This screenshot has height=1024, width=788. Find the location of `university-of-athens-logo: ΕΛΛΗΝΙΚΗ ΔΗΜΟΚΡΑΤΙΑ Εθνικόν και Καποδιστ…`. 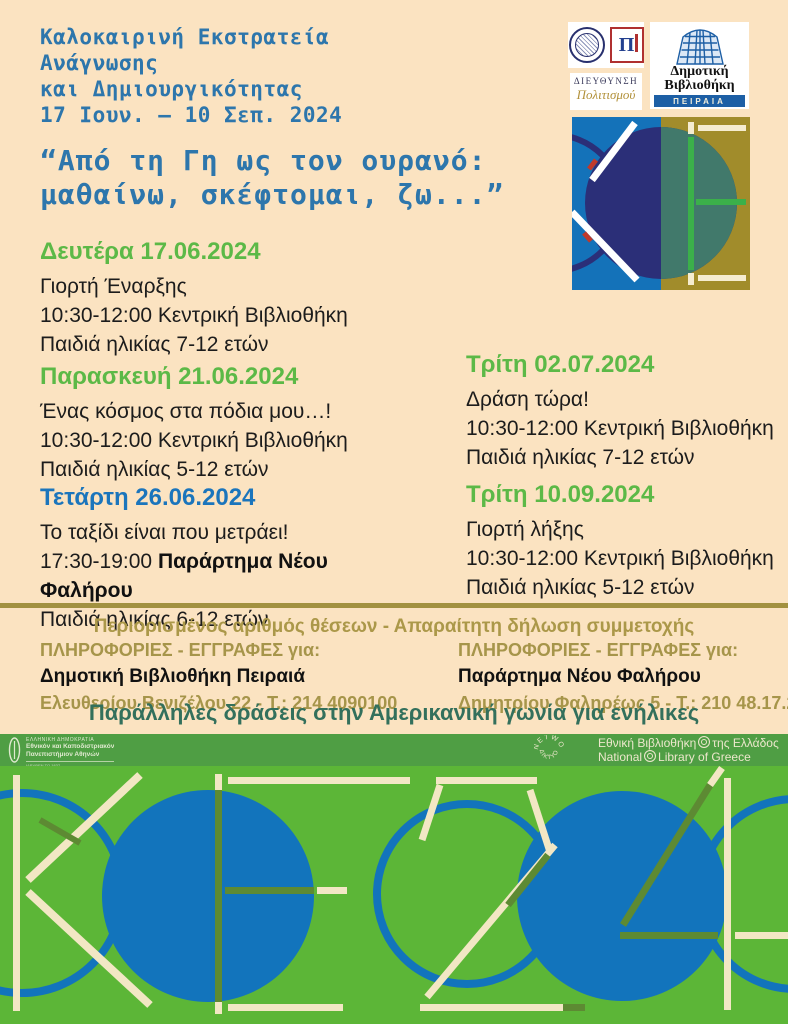

university-of-athens-logo: ΕΛΛΗΝΙΚΗ ΔΗΜΟΚΡΑΤΙΑ Εθνικόν και Καποδιστ… is located at coordinates (61, 752).